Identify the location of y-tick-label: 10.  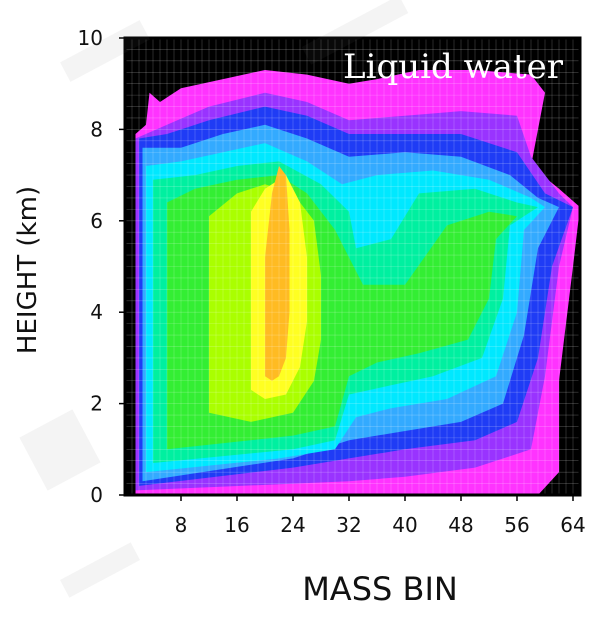
(90, 38).